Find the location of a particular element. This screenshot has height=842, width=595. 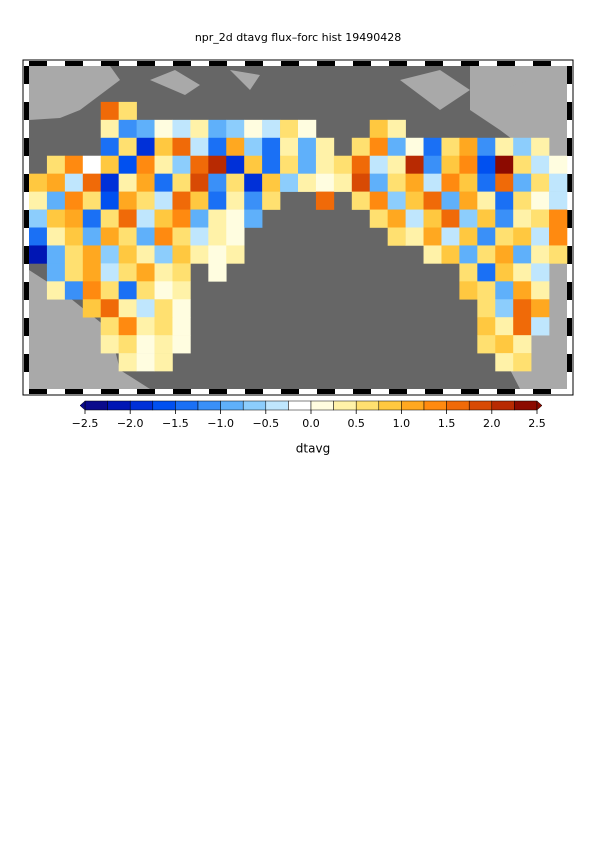

asia-coast is located at coordinates (89, 329).